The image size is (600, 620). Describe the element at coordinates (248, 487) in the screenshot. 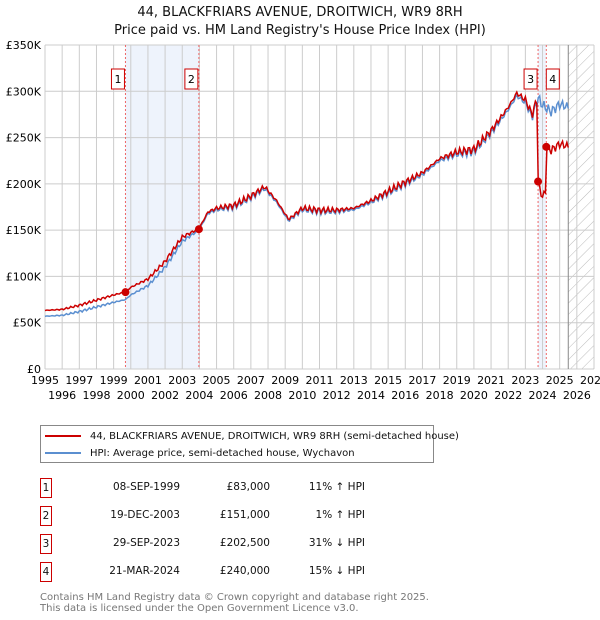

I see `sale-price: £83,000` at that location.